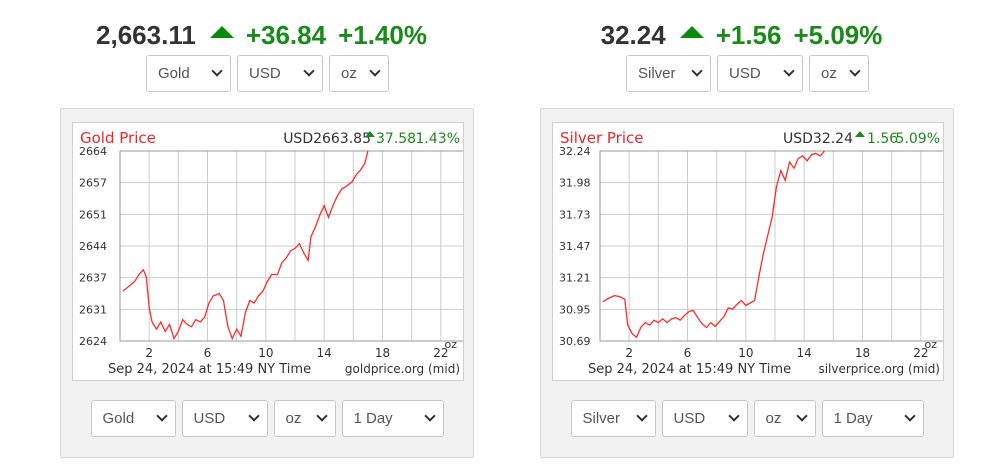 The height and width of the screenshot is (465, 988). I want to click on gold-bottom-selects: Gold USD oz 1 Day, so click(267, 418).